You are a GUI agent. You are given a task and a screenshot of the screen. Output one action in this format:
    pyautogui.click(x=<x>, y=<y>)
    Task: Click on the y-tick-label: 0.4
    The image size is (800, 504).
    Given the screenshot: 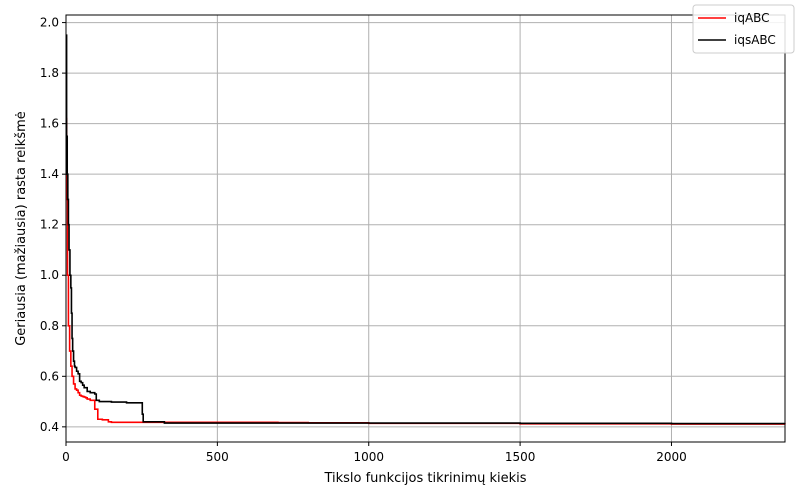 What is the action you would take?
    pyautogui.click(x=49, y=427)
    